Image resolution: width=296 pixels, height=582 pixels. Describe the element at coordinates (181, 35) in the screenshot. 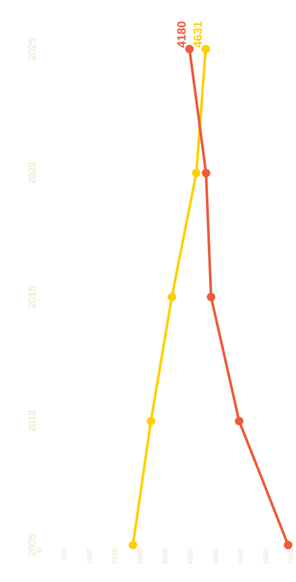

I see `annotation: 4180` at that location.